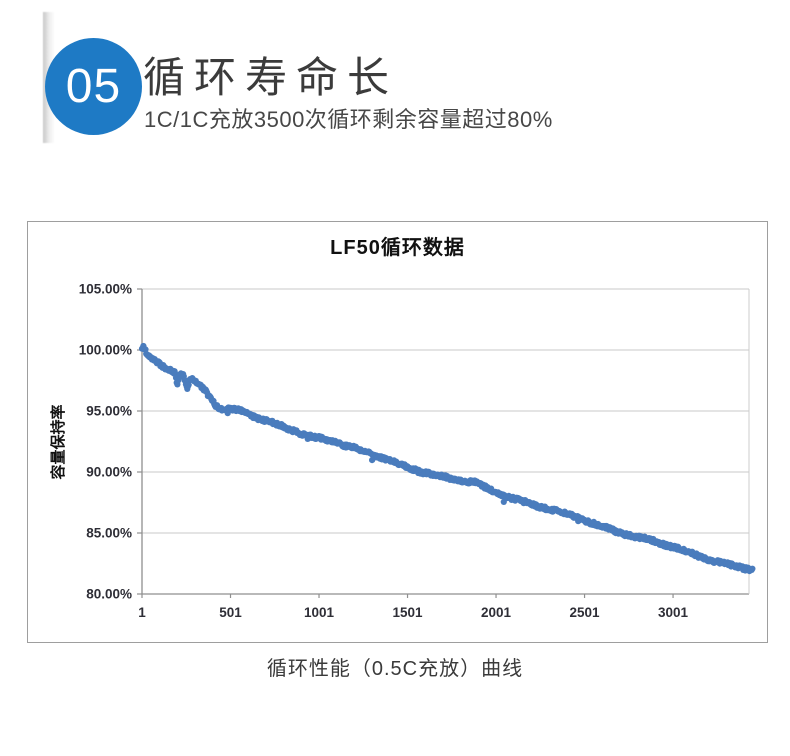 This screenshot has width=790, height=756. What do you see at coordinates (109, 594) in the screenshot?
I see `y-tick-label: 80.00%` at bounding box center [109, 594].